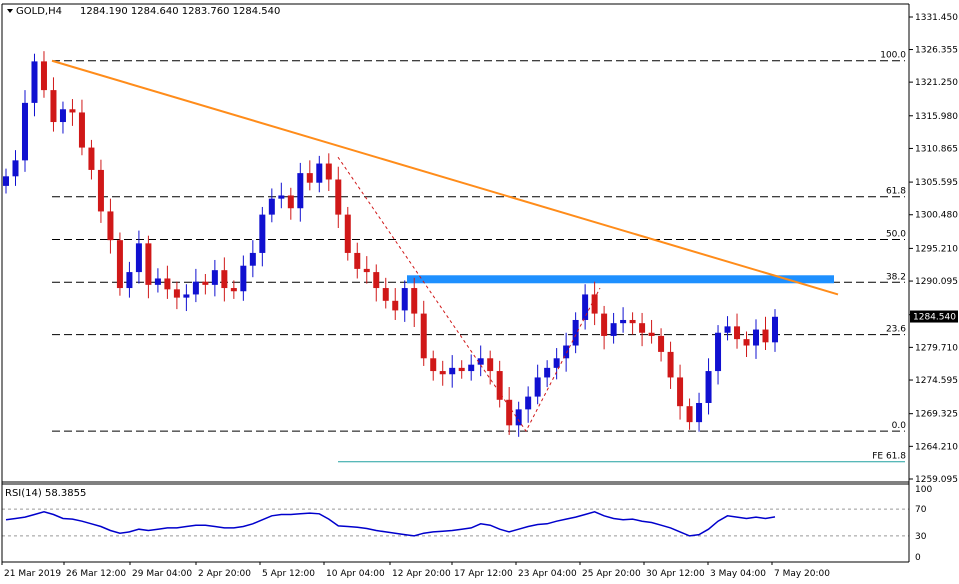 The width and height of the screenshot is (959, 584). I want to click on price-tick-label: 1279.710, so click(936, 348).